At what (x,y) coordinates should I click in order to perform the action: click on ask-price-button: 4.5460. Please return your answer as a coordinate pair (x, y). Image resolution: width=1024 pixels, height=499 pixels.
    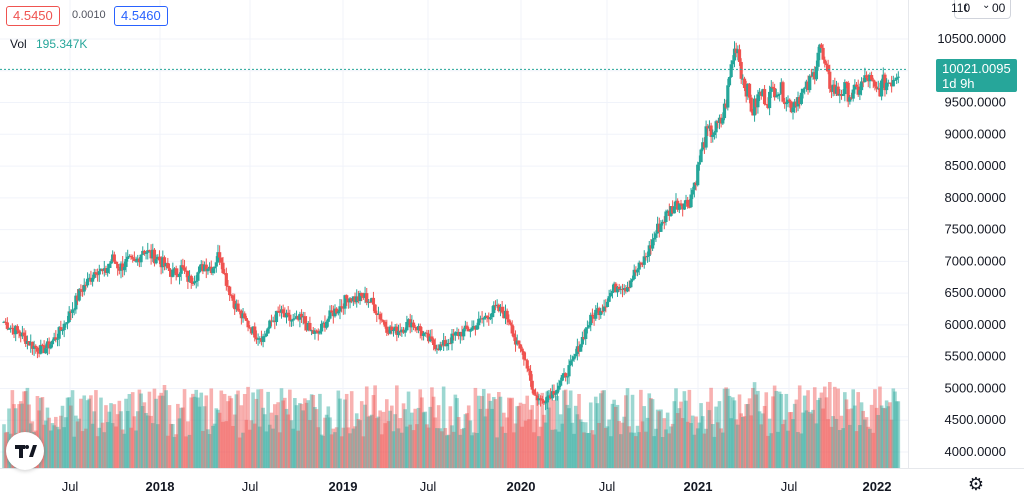
    Looking at the image, I should click on (141, 16).